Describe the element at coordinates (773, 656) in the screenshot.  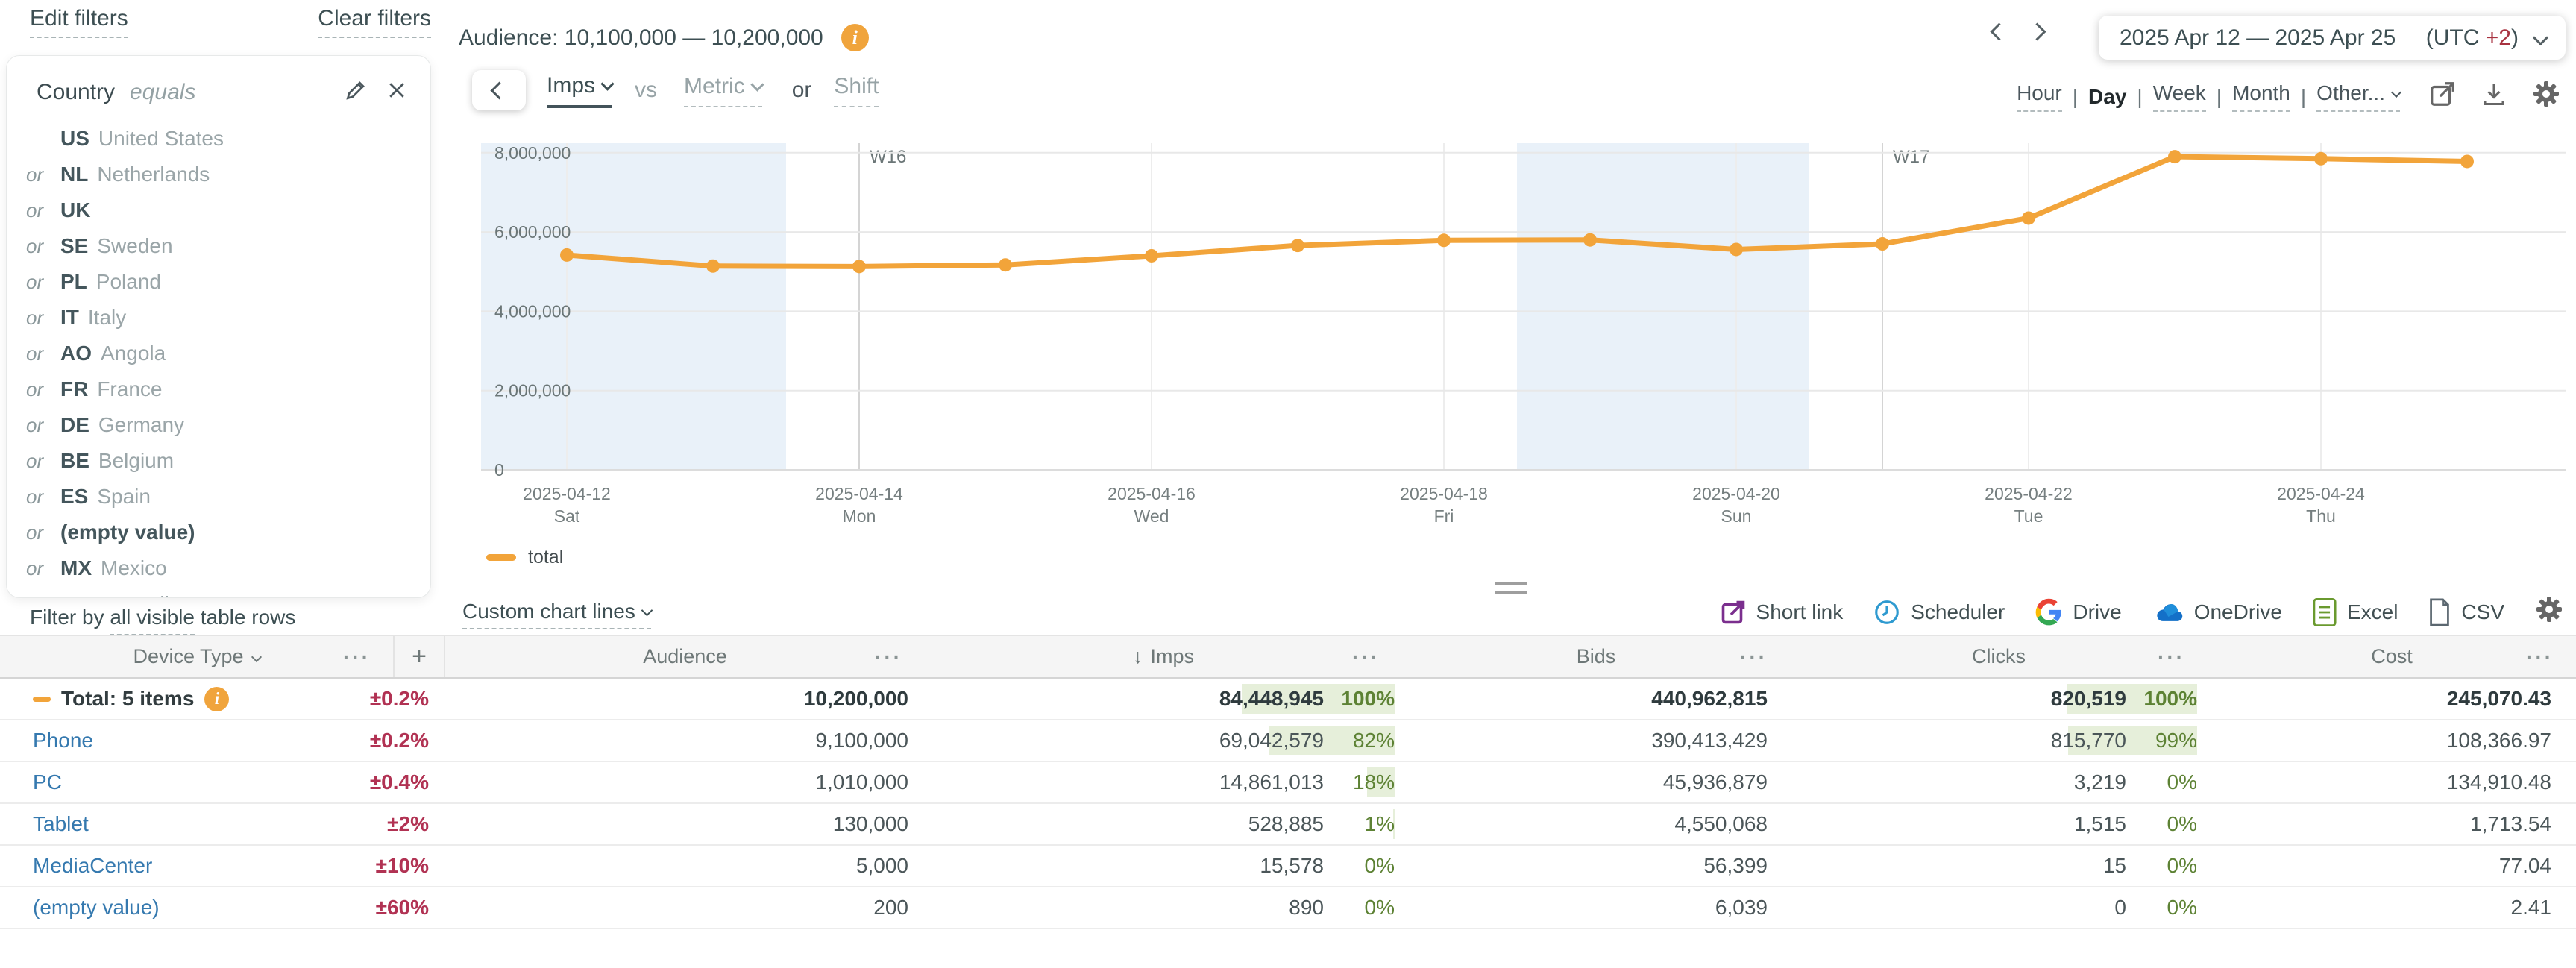
I see `column-header-audience: Audience ···` at that location.